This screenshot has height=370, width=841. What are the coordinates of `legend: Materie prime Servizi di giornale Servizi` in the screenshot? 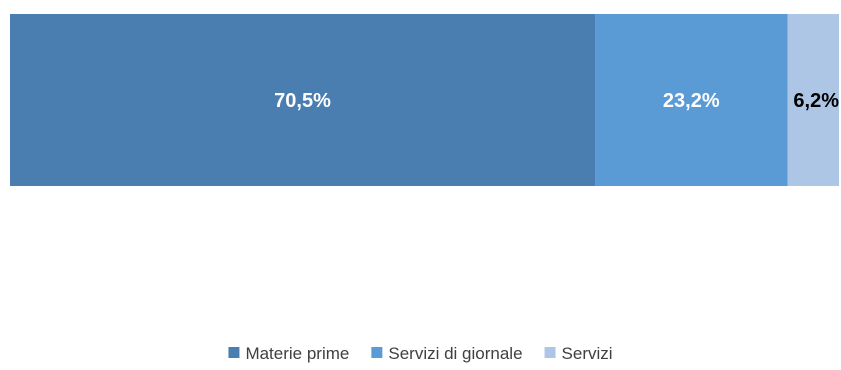 It's located at (420, 353).